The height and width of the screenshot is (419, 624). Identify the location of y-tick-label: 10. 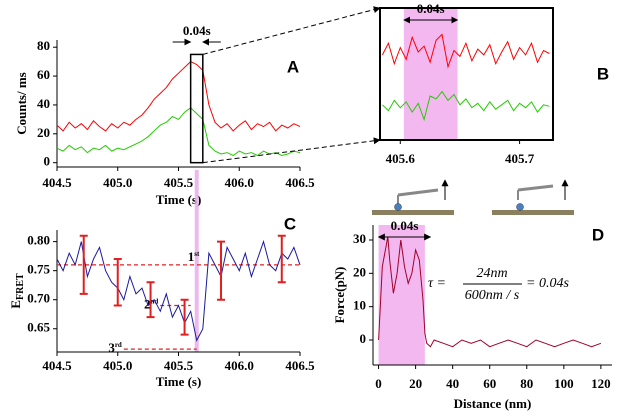
(359, 305).